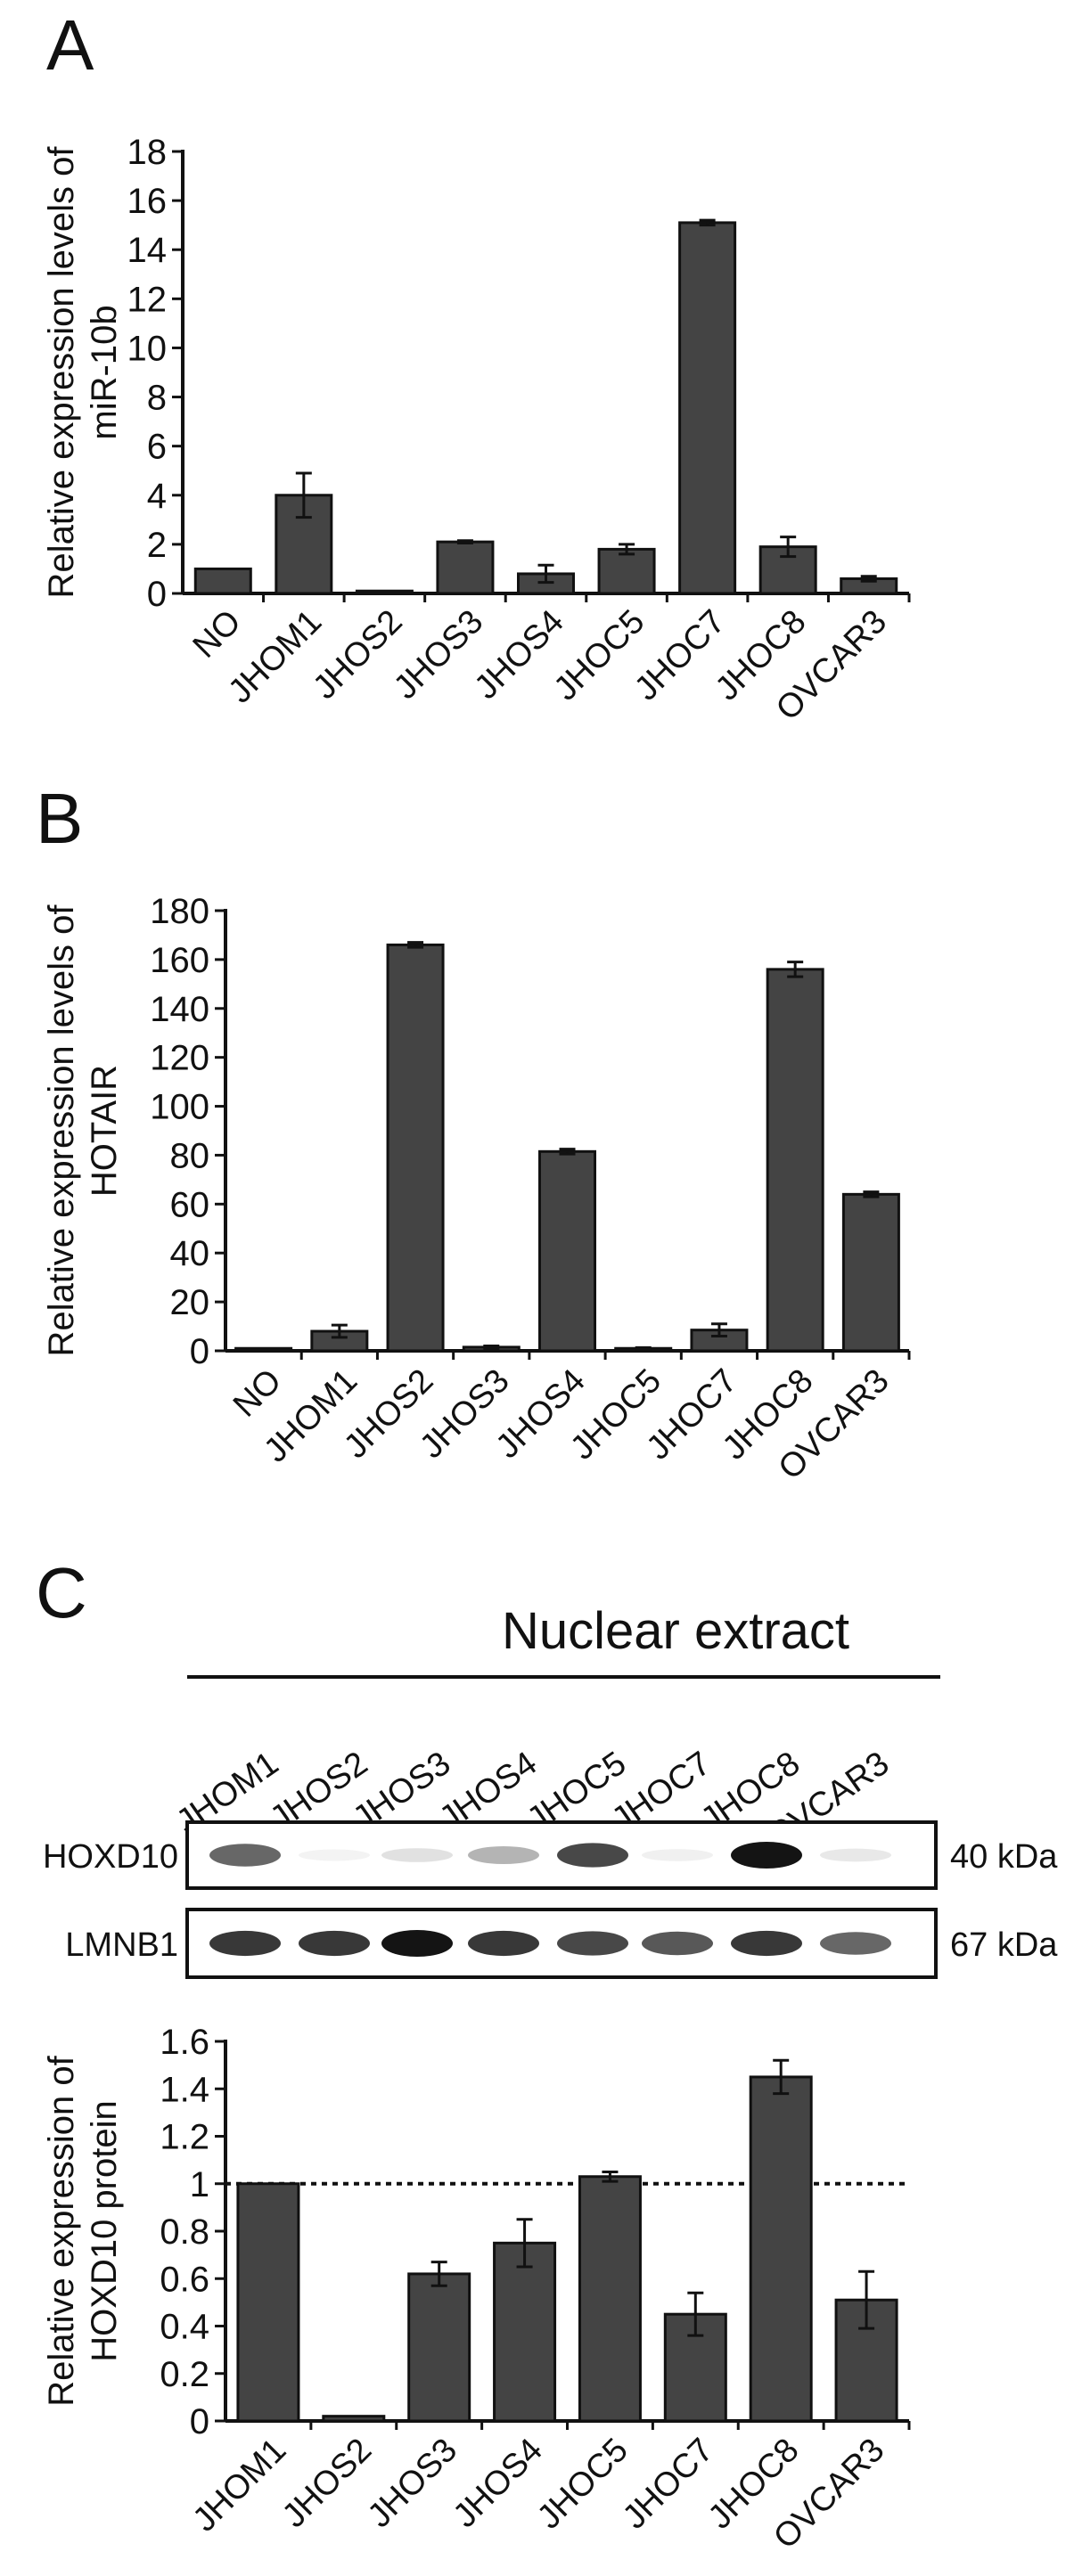  Describe the element at coordinates (184, 2042) in the screenshot. I see `chart-c-ytick-label: 1.6` at that location.